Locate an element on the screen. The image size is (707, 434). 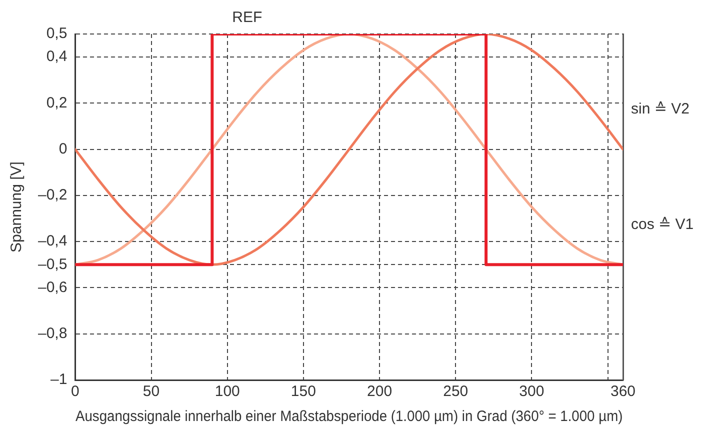
text: cos ≙ V1 is located at coordinates (662, 224).